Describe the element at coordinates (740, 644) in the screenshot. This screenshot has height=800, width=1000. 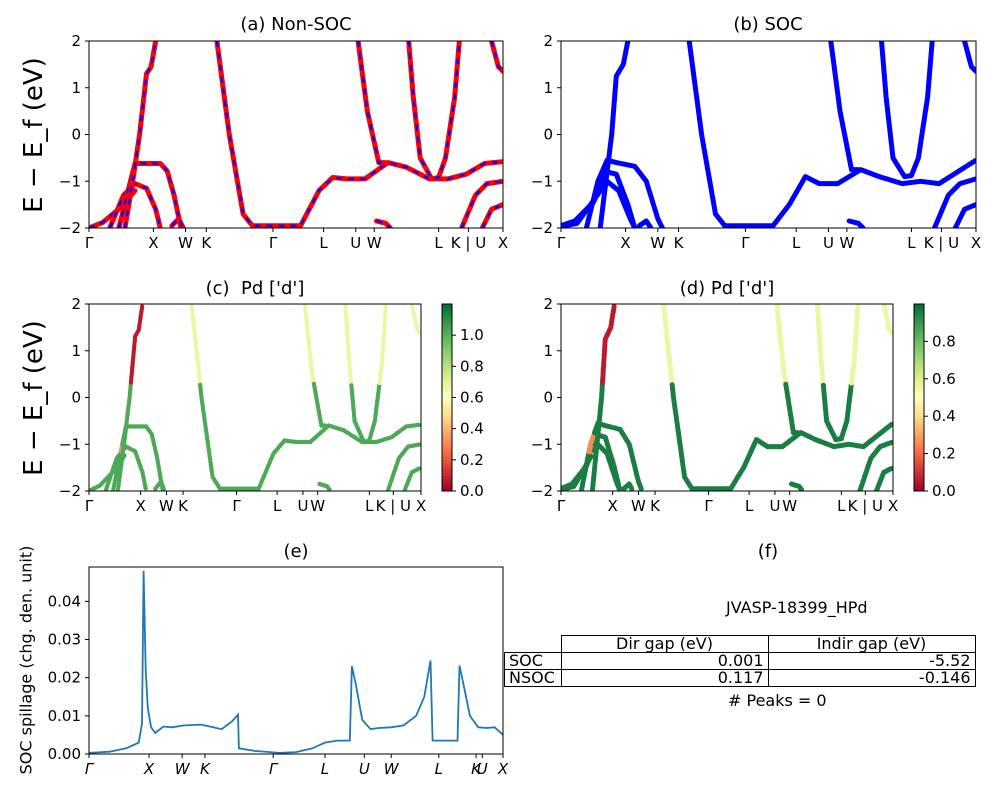
I see `gap-table-header-row: Dir gap (eV) Indir gap (eV)` at that location.